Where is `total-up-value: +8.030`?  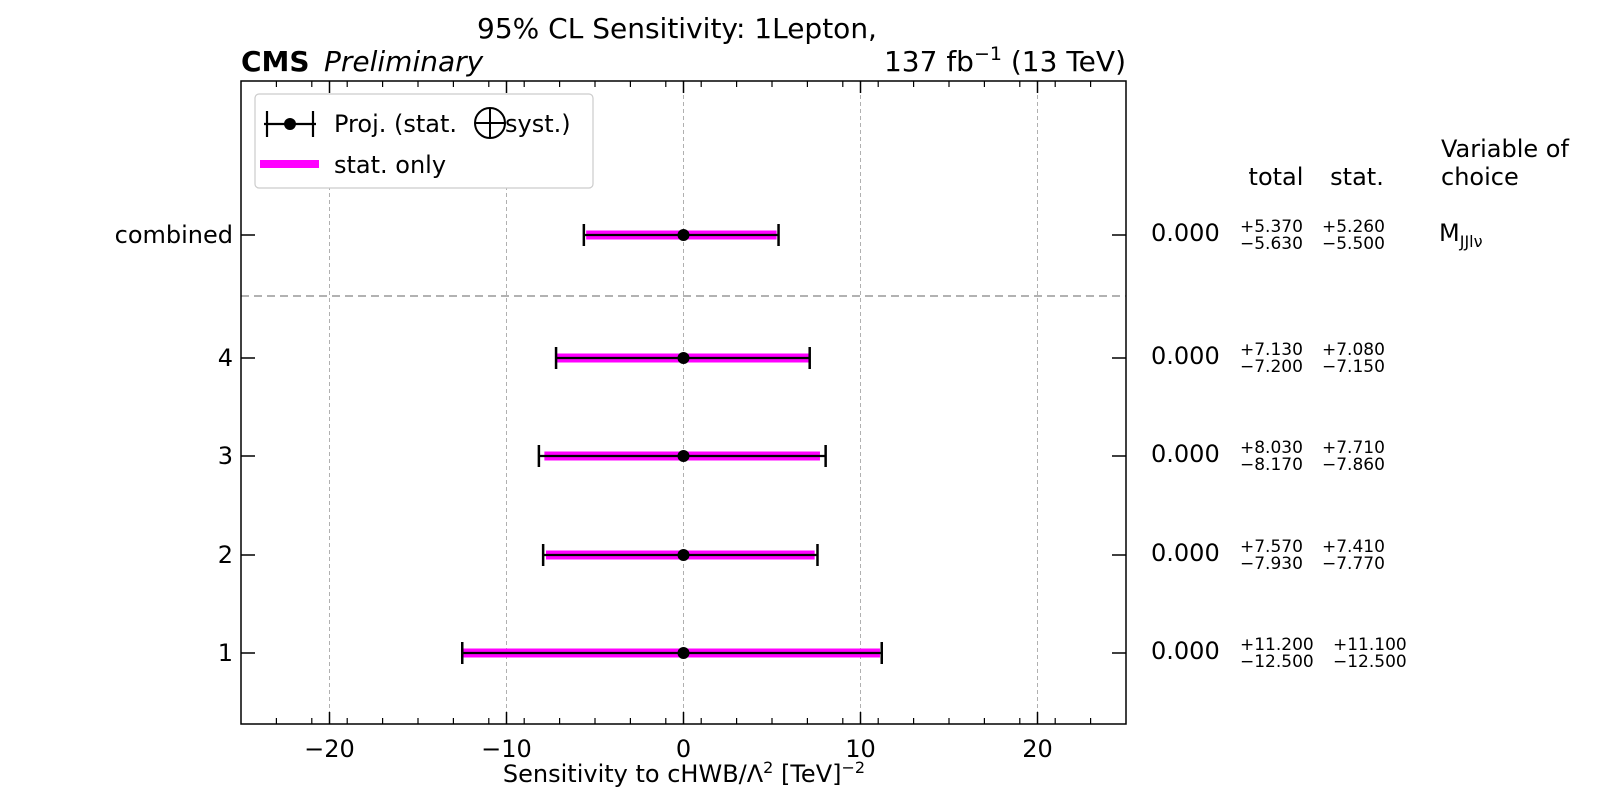
total-up-value: +8.030 is located at coordinates (1271, 448).